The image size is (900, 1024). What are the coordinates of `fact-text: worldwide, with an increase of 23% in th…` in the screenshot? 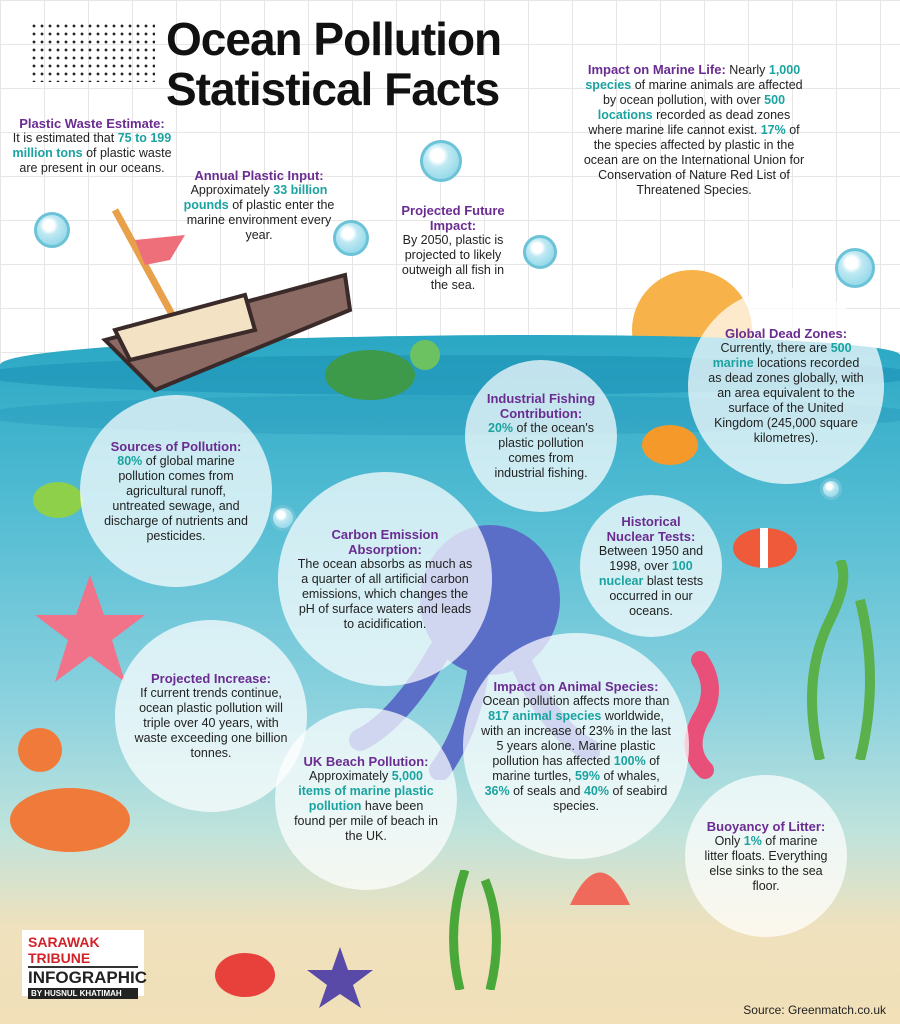 It's located at (576, 738).